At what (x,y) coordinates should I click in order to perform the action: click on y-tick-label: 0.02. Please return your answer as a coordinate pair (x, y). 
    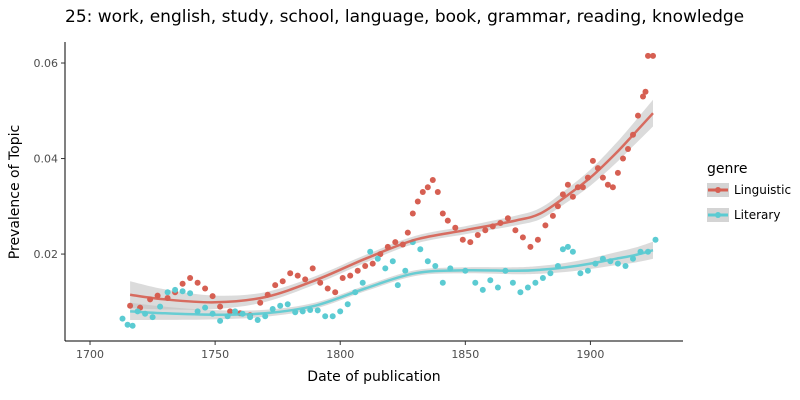
    Looking at the image, I should click on (46, 254).